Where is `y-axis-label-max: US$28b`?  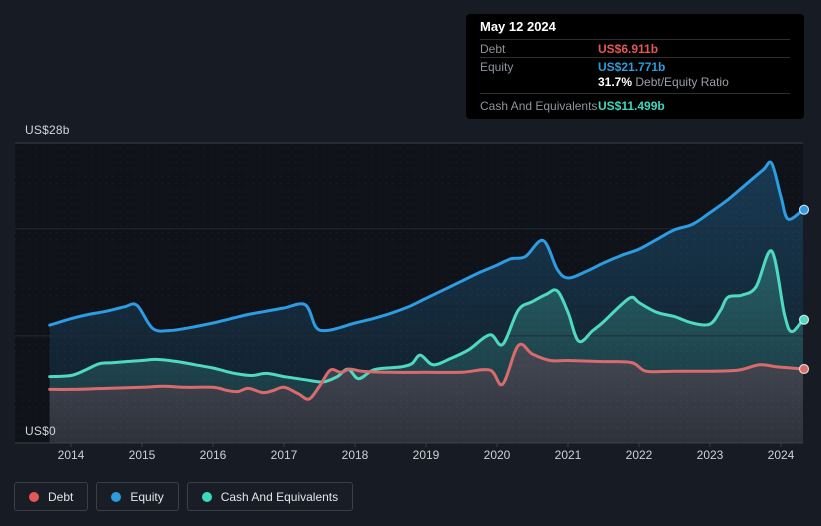
y-axis-label-max: US$28b is located at coordinates (47, 130).